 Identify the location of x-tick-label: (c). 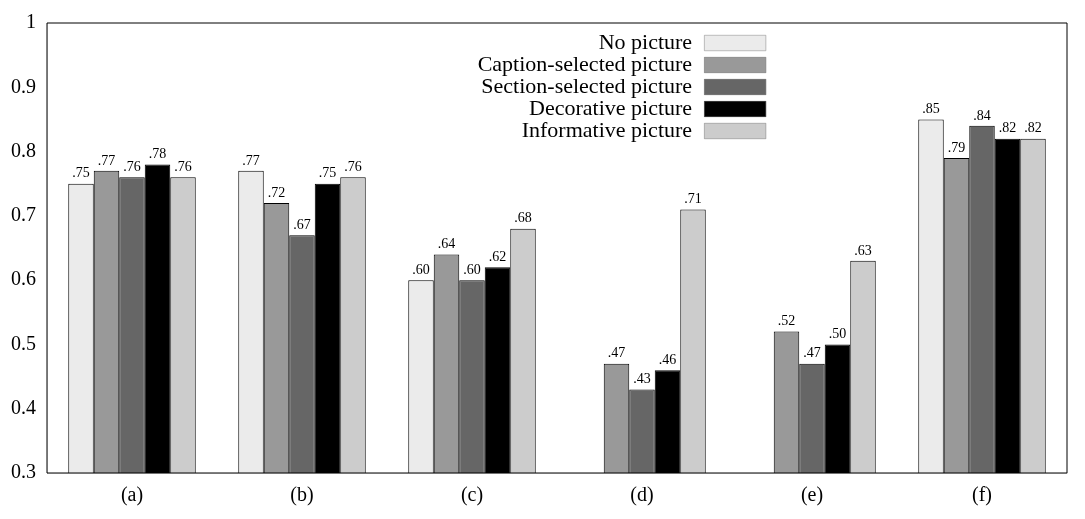
(472, 495).